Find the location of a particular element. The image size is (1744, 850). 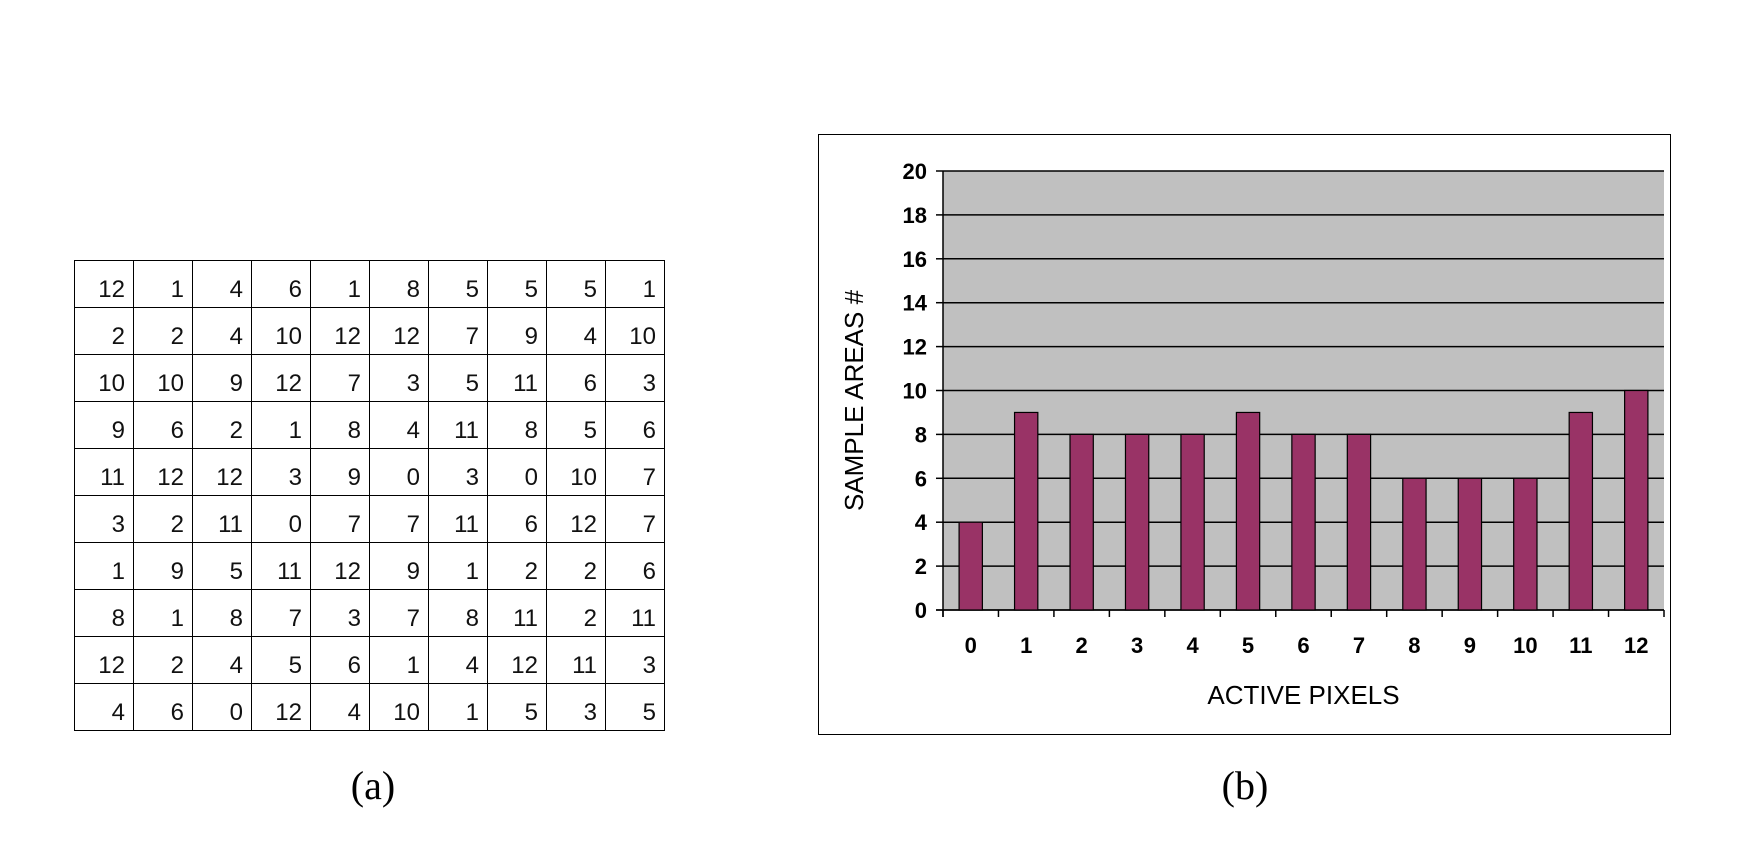

x-tick-label: 4 is located at coordinates (1192, 645).